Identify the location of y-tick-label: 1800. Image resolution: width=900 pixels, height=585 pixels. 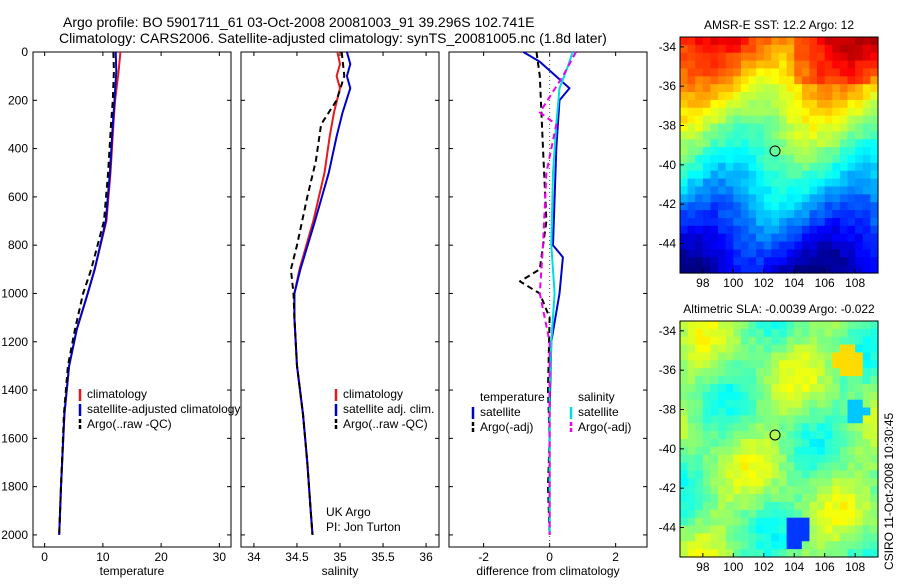
(14, 487).